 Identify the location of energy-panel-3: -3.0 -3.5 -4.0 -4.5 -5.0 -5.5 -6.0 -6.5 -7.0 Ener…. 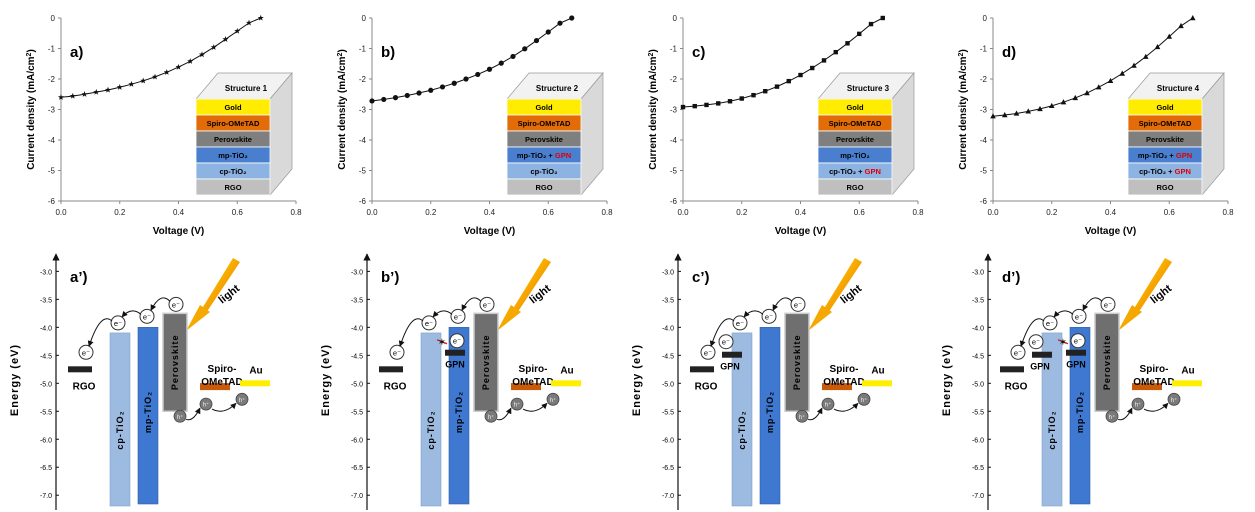
(761, 381).